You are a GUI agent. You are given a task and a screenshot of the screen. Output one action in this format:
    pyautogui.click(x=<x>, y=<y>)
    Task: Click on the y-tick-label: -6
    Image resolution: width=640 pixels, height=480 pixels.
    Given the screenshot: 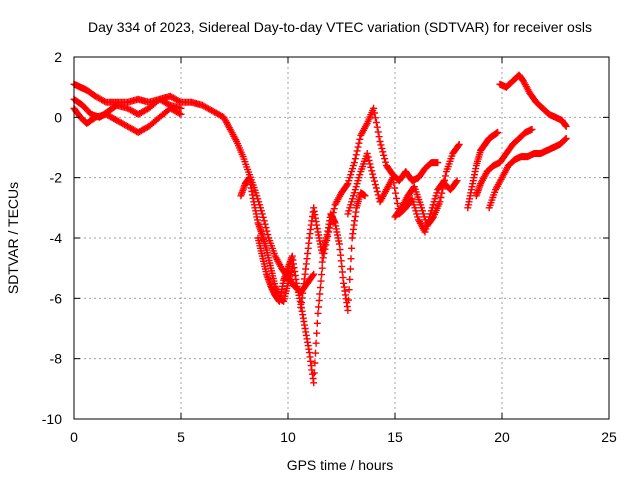 What is the action you would take?
    pyautogui.click(x=56, y=298)
    